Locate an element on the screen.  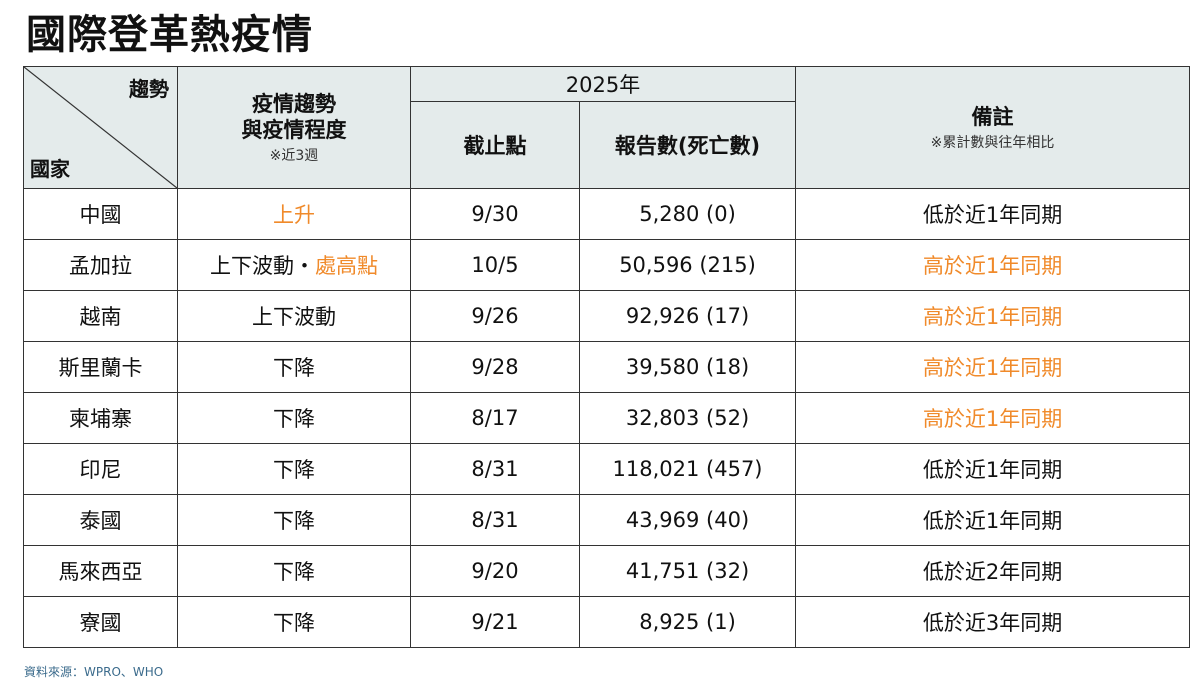
reports-cell: 8,925 (1) is located at coordinates (687, 622).